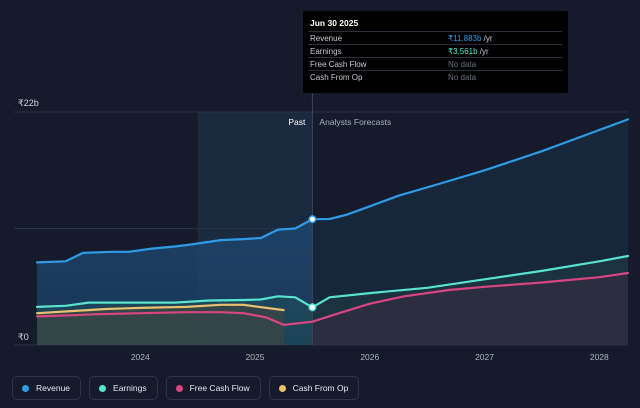  Describe the element at coordinates (435, 77) in the screenshot. I see `tooltip-row-cfo: Cash From Op No data` at that location.